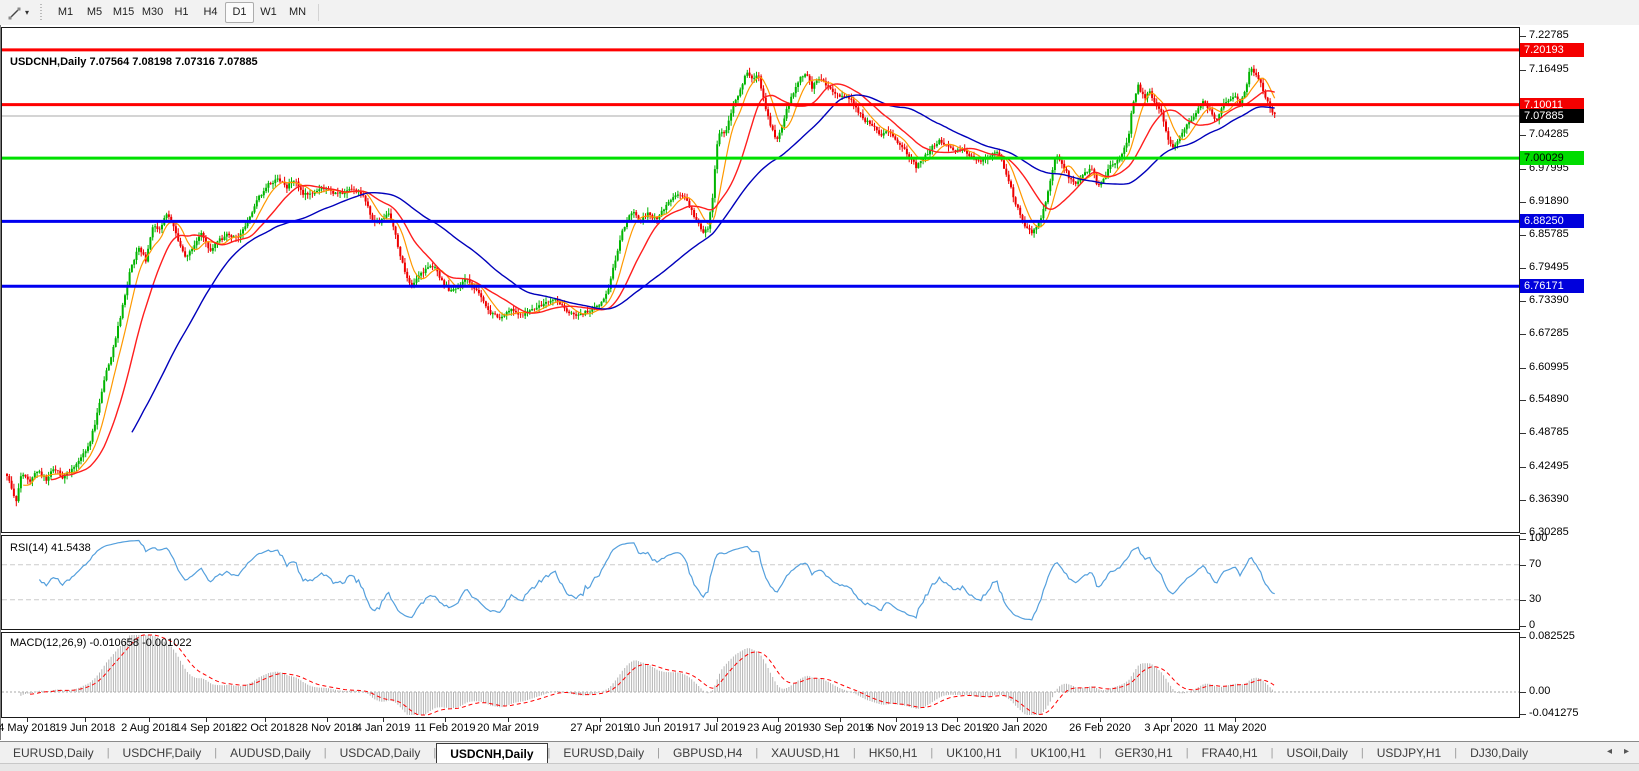 The width and height of the screenshot is (1639, 771). Describe the element at coordinates (1552, 104) in the screenshot. I see `price-line-badge: 7.10011` at that location.